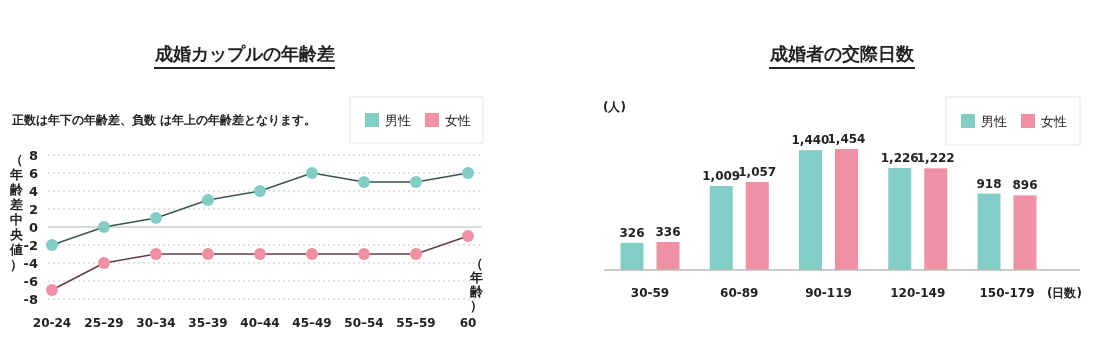  I want to click on x-tick-label: 40–44, so click(260, 323).